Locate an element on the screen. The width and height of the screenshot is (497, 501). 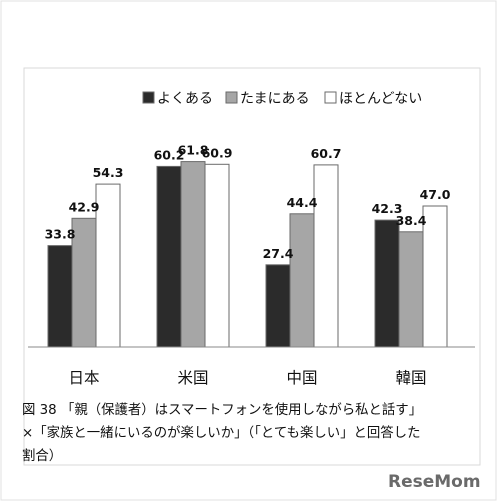
value-label: 61.8 is located at coordinates (193, 150).